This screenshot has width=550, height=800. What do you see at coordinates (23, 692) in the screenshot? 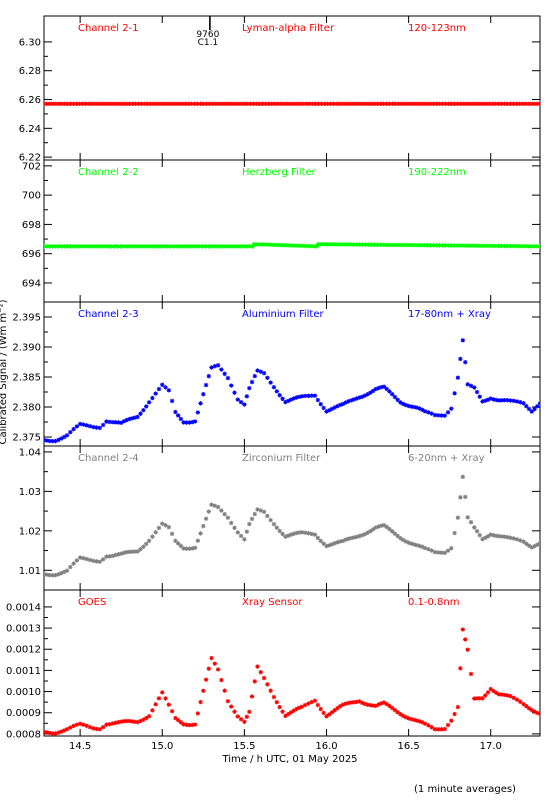
I see `y-tick-label: 0.0010` at bounding box center [23, 692].